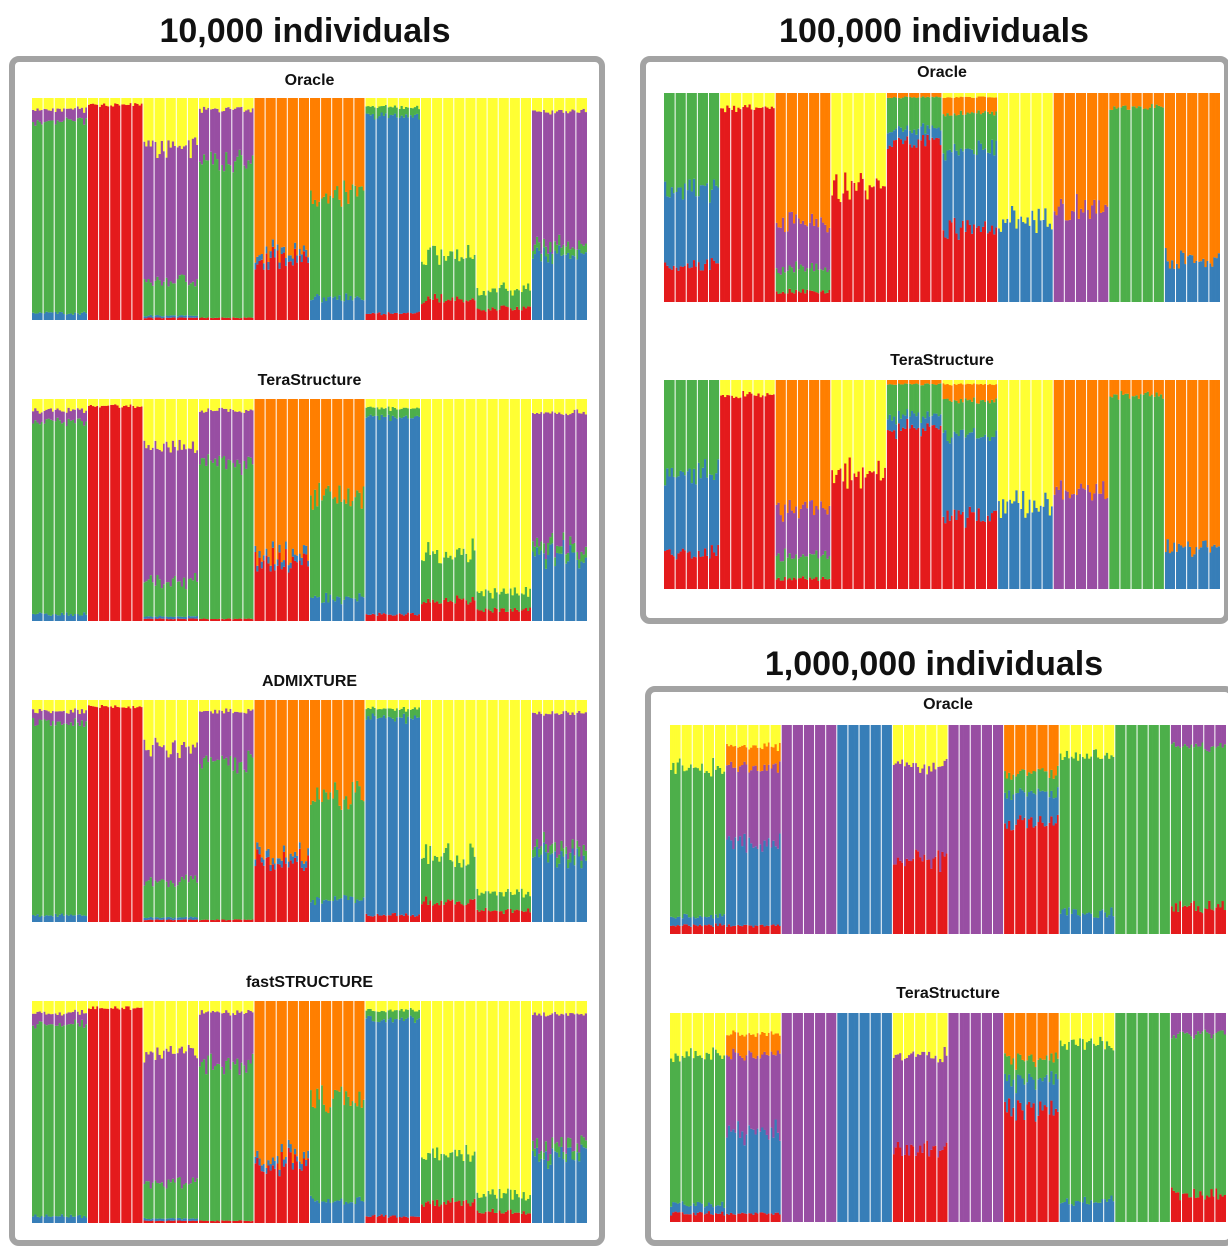  I want to click on panel-title-terastructure-10k: TeraStructure, so click(309, 380).